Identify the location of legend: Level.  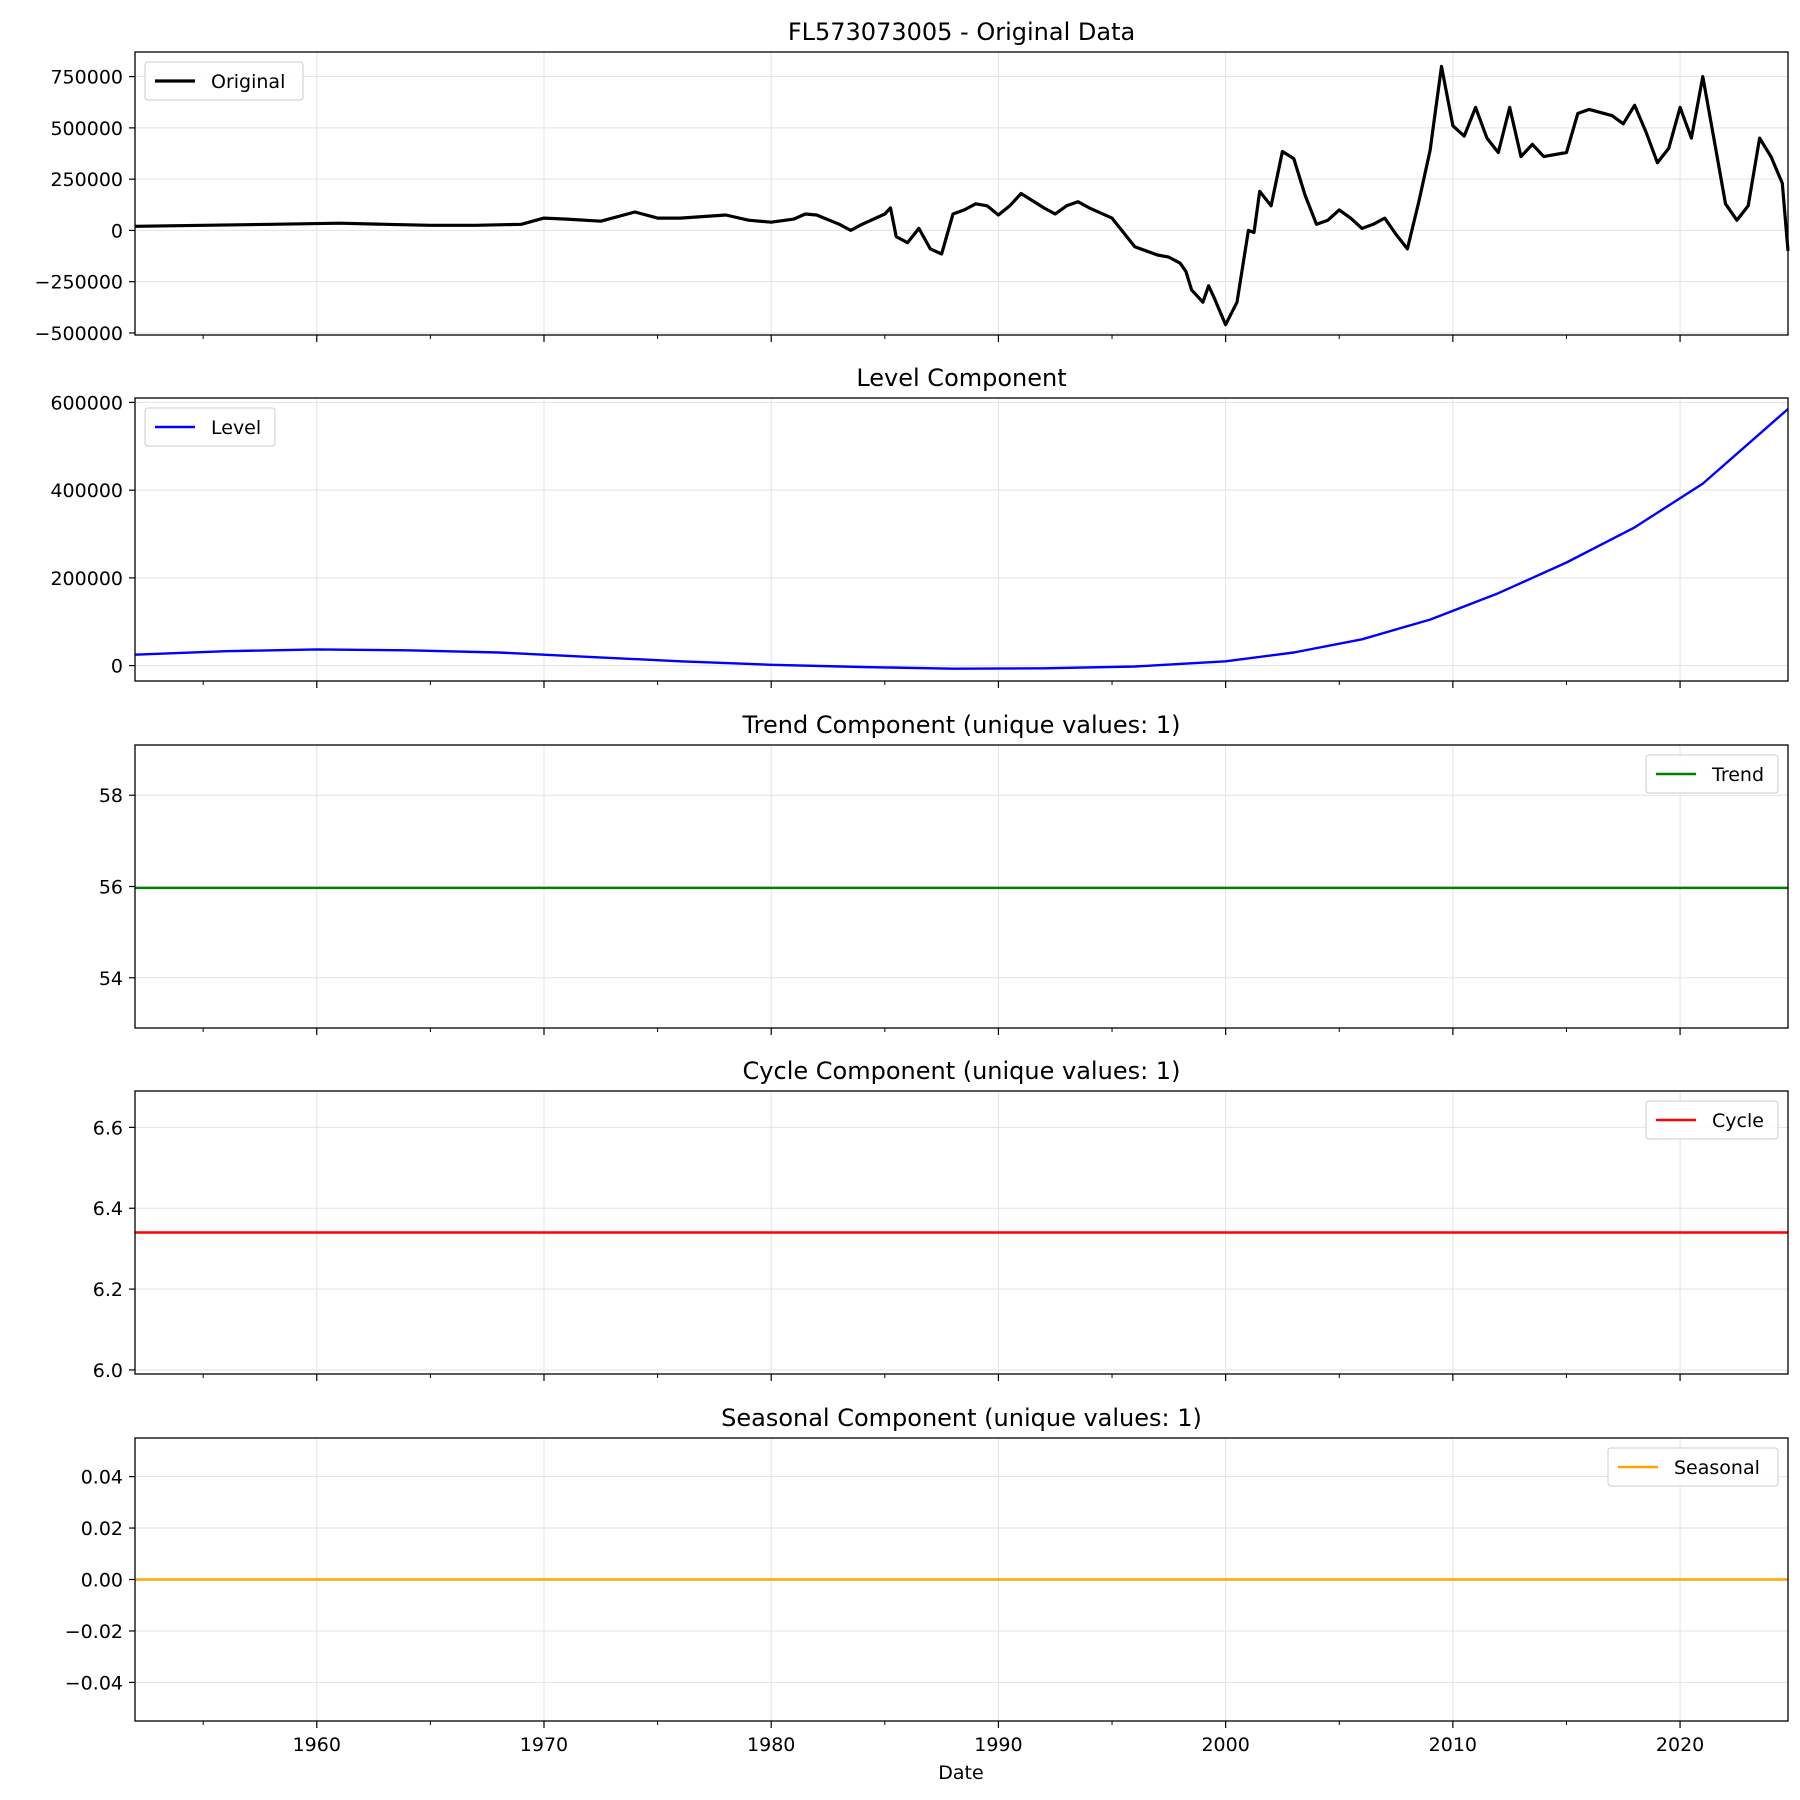
(210, 427).